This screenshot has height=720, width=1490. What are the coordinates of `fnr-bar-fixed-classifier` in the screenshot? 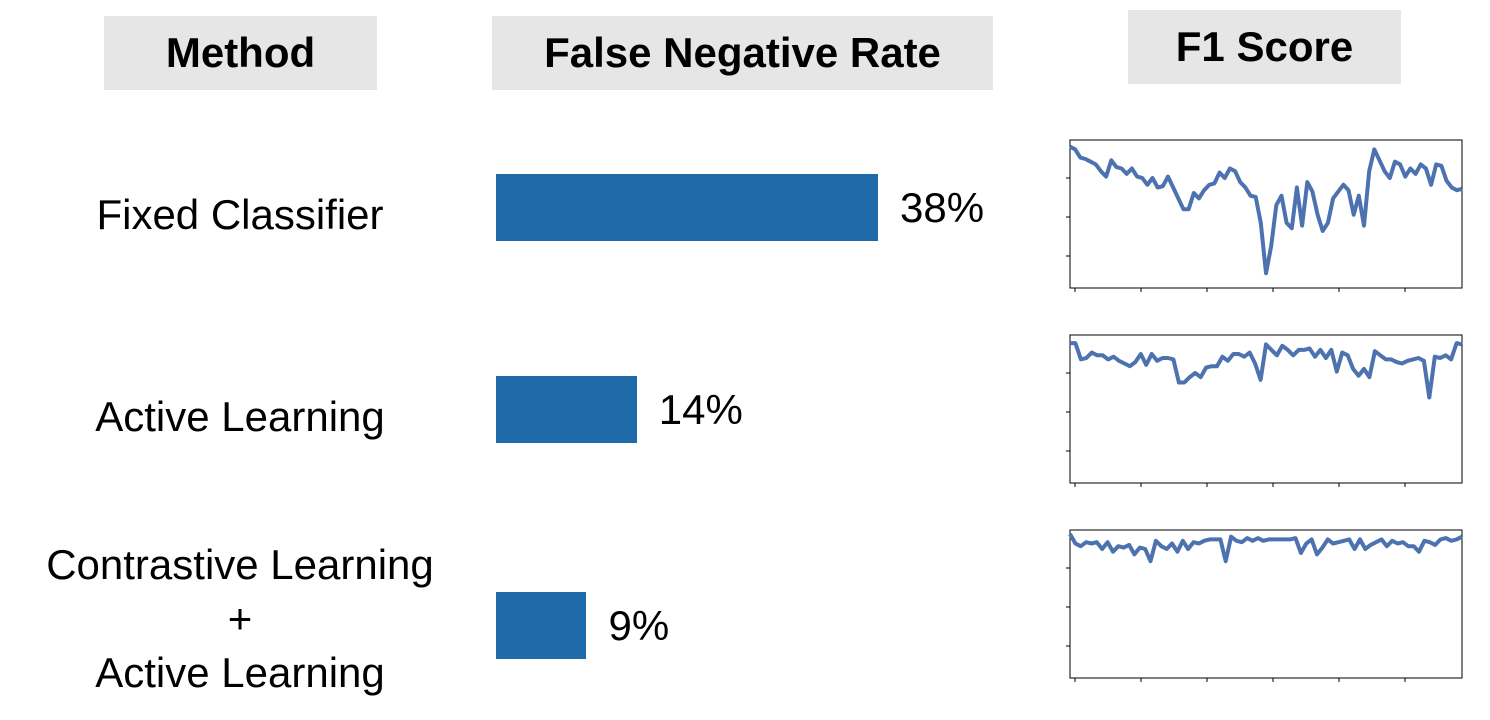 It's located at (687, 207).